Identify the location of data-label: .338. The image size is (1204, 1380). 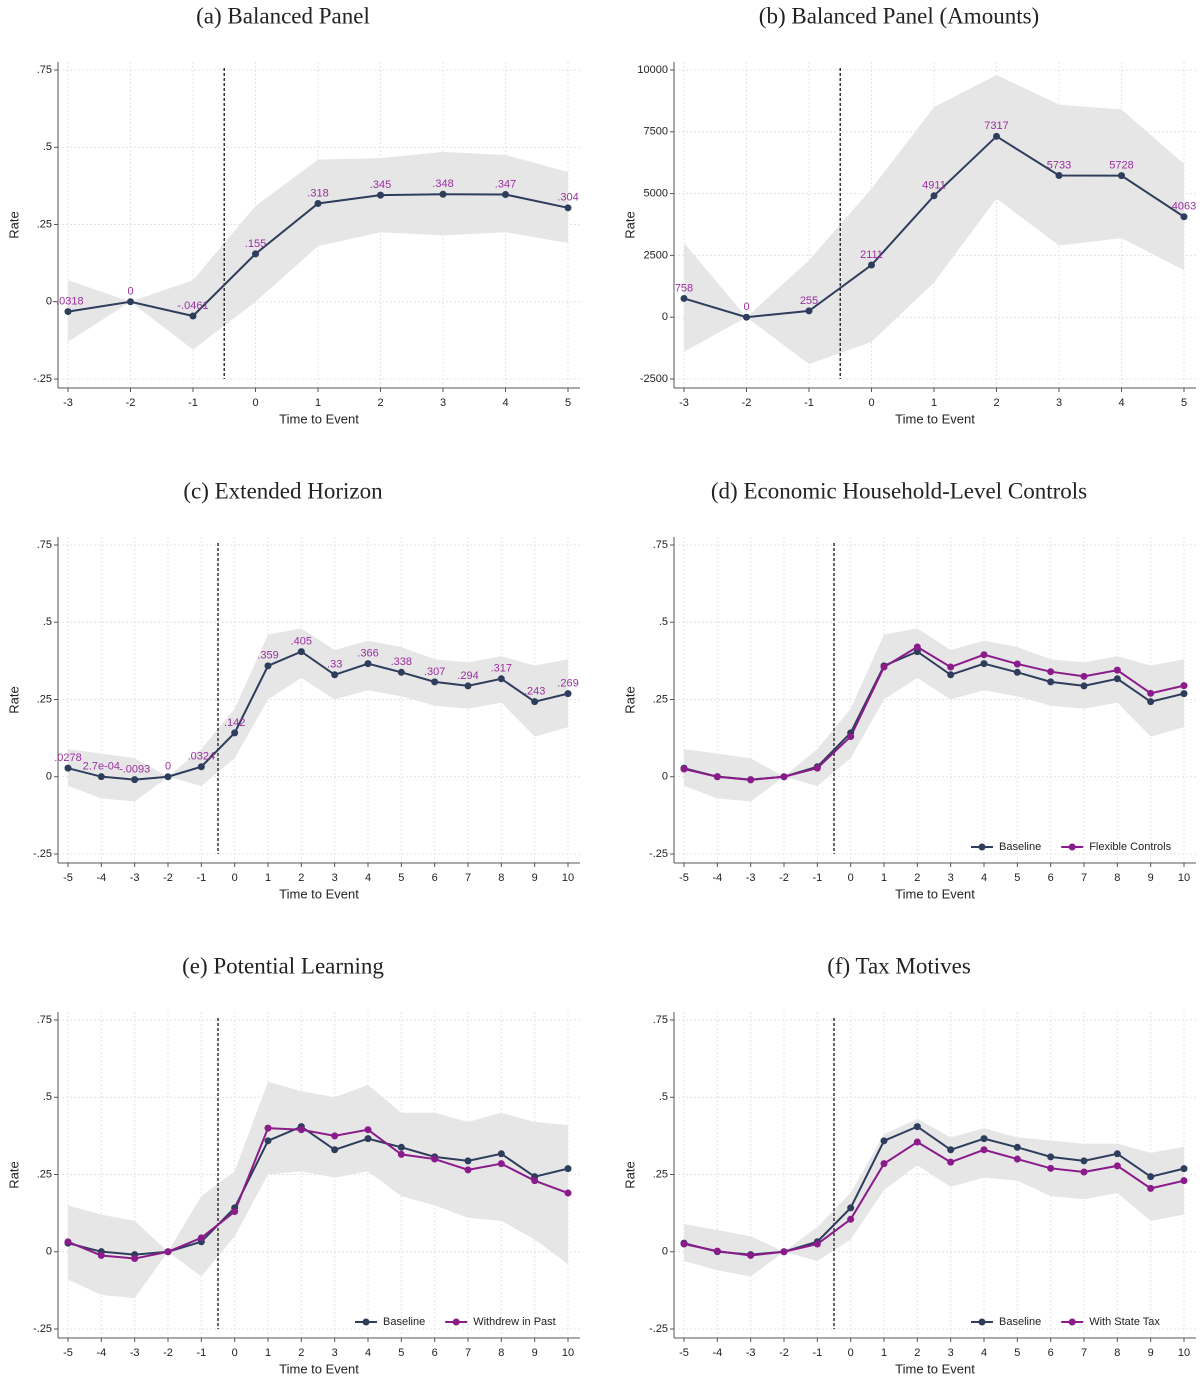
(401, 662).